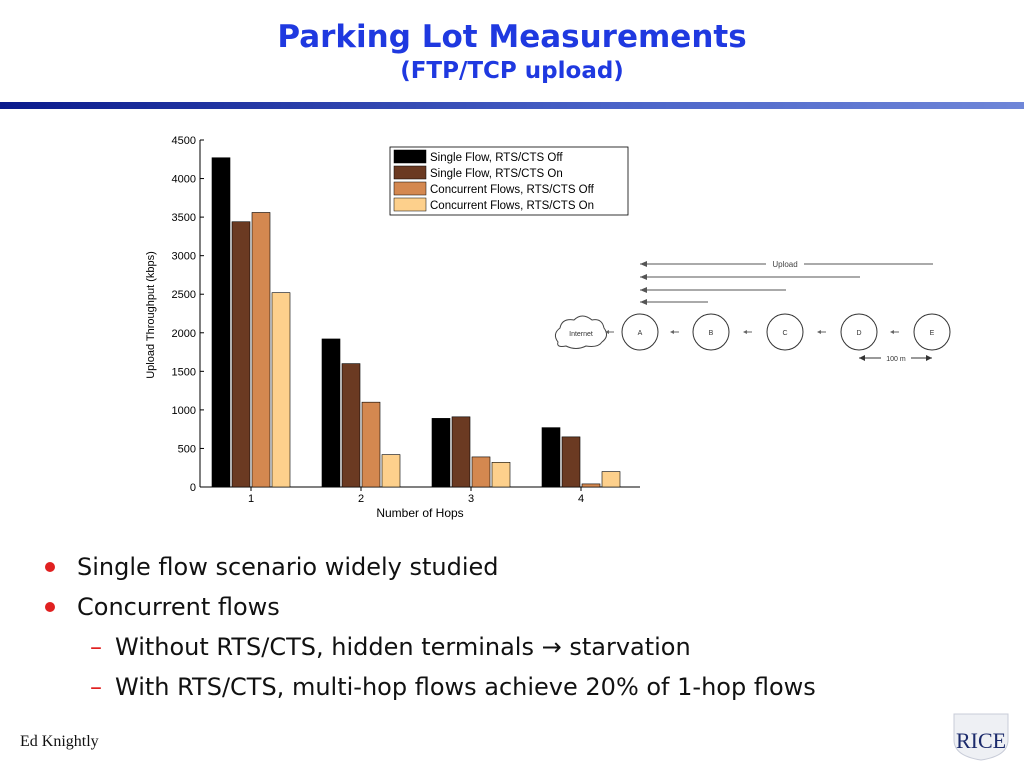 The width and height of the screenshot is (1024, 768). I want to click on bullet-text: Single flow scenario widely studied, so click(288, 567).